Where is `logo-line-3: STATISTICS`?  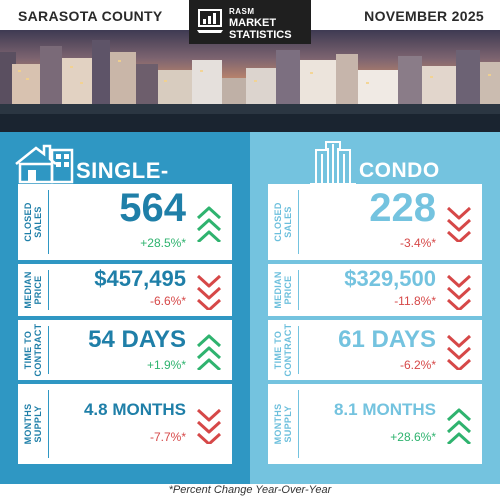
logo-line-3: STATISTICS is located at coordinates (260, 35).